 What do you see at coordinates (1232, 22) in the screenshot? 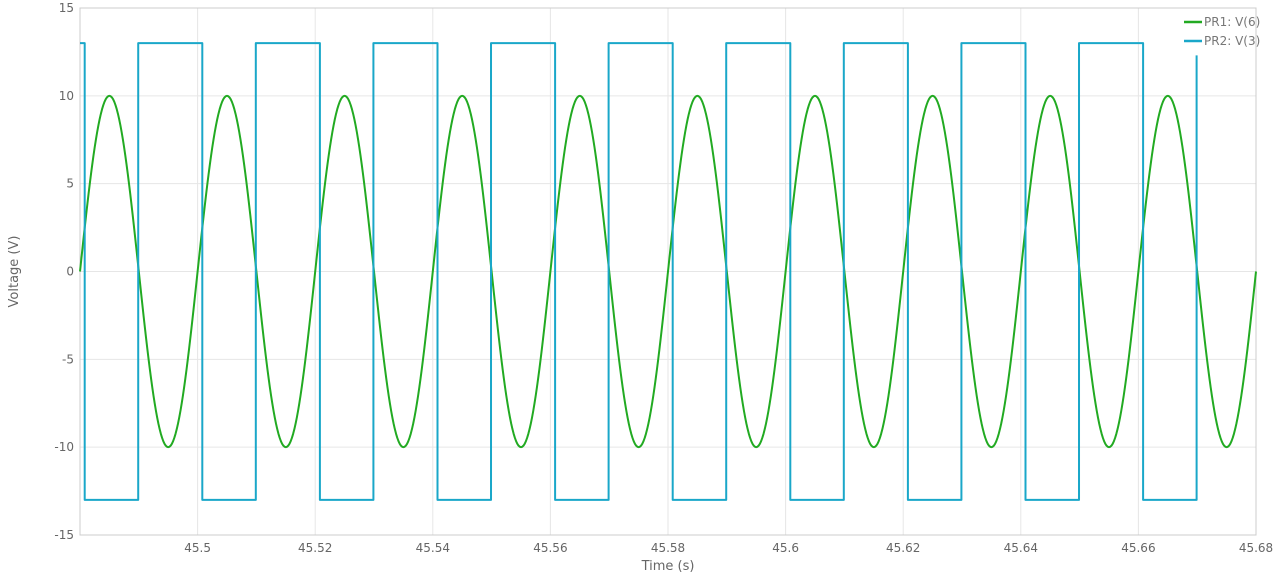
I see `legend-label: PR1: V(6)` at bounding box center [1232, 22].